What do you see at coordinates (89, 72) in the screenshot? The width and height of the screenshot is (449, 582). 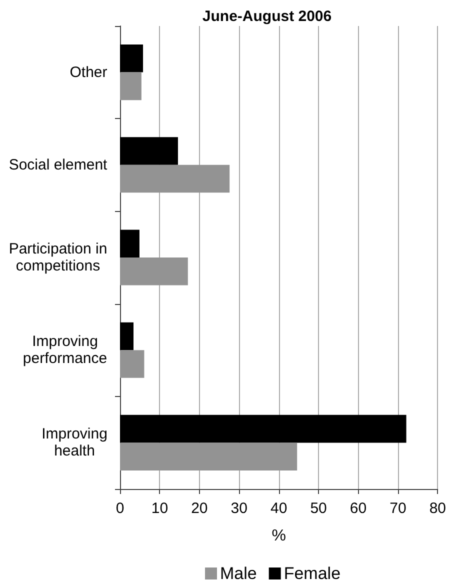 I see `y-tick-label: Other` at bounding box center [89, 72].